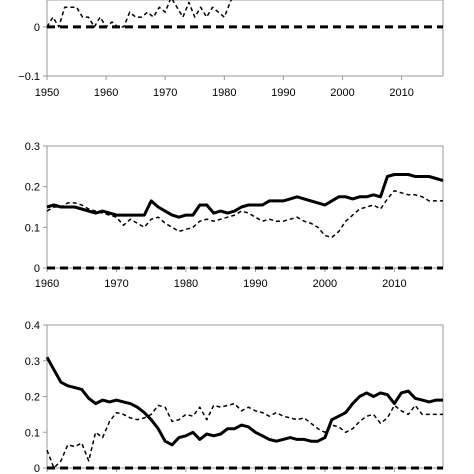  I want to click on series-line-solid, so click(245, 196).